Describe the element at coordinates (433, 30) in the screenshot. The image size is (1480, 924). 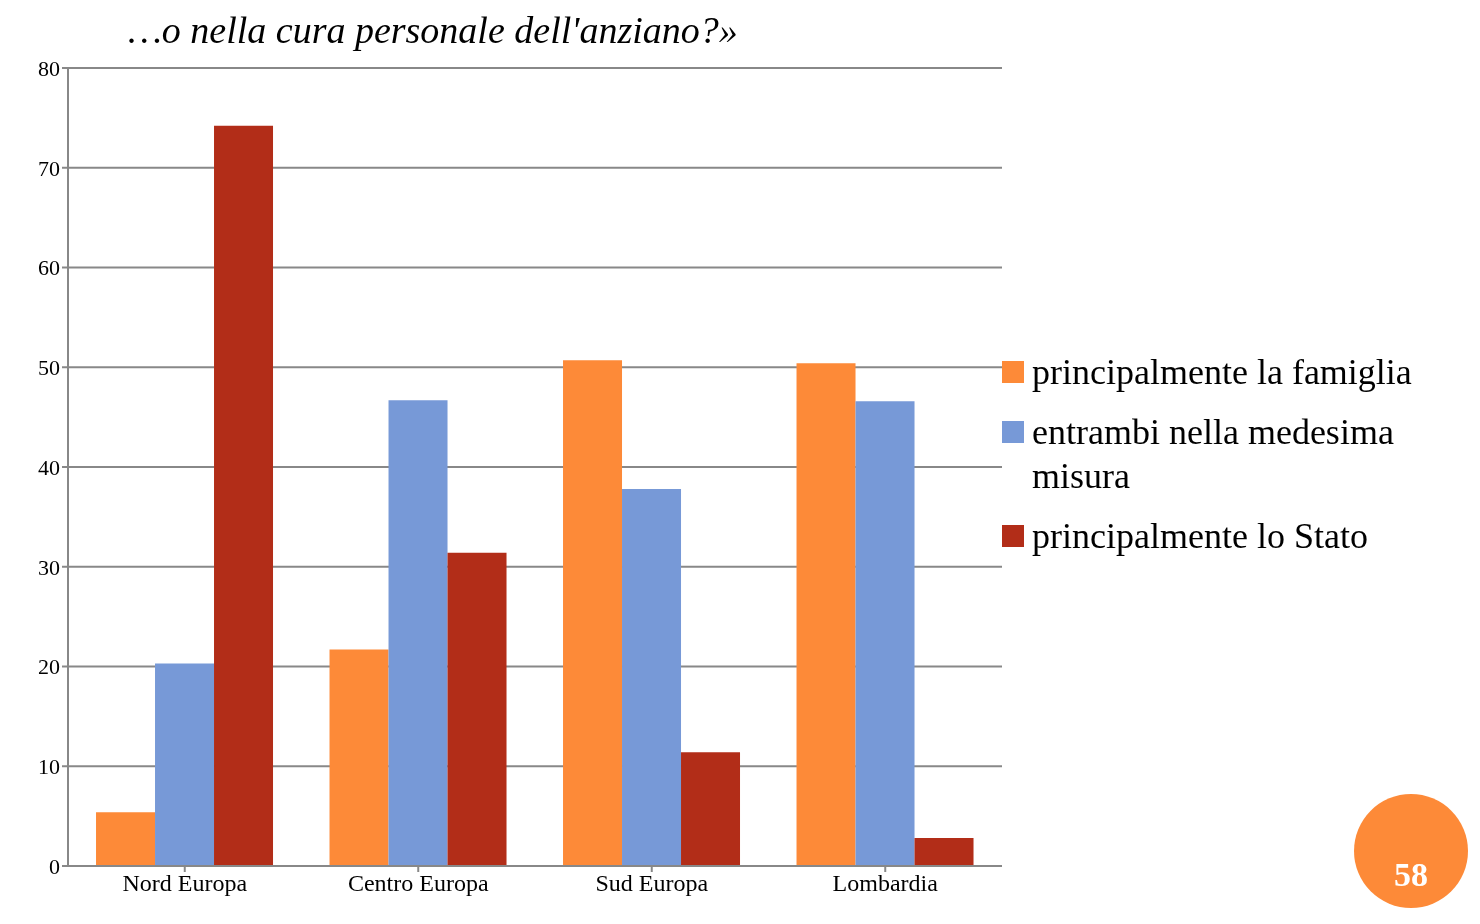
I see `chart-title: …o nella cura personale dell'anziano?»` at that location.